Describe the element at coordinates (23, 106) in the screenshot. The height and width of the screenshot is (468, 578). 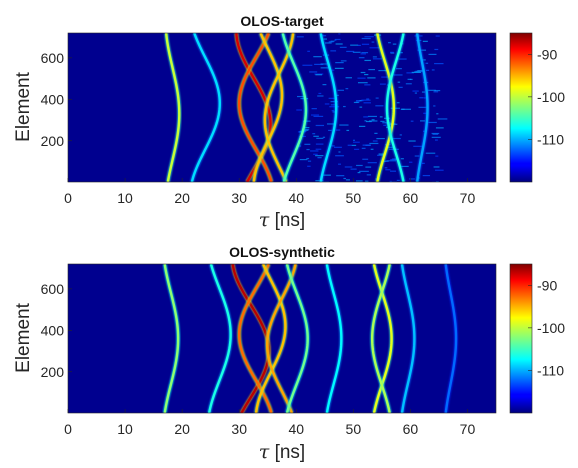
I see `y-axis-label: Element` at that location.